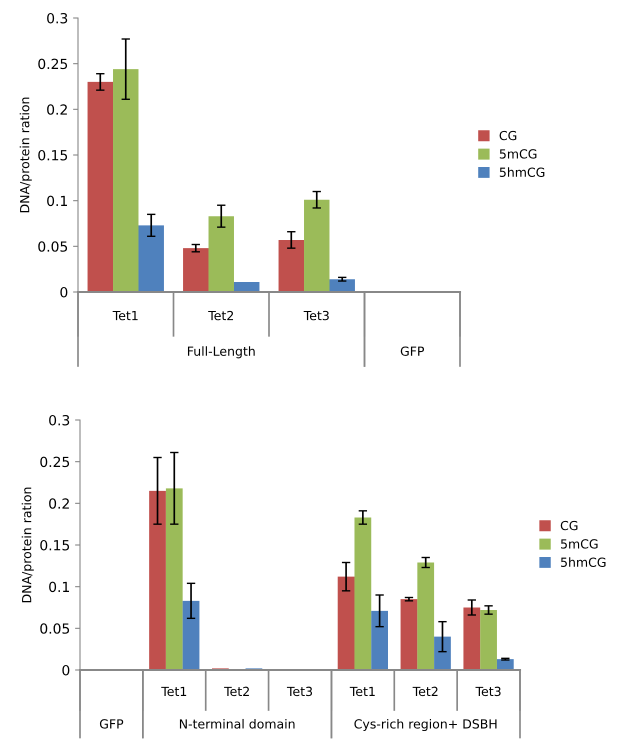  I want to click on text: Full-Length, so click(221, 352).